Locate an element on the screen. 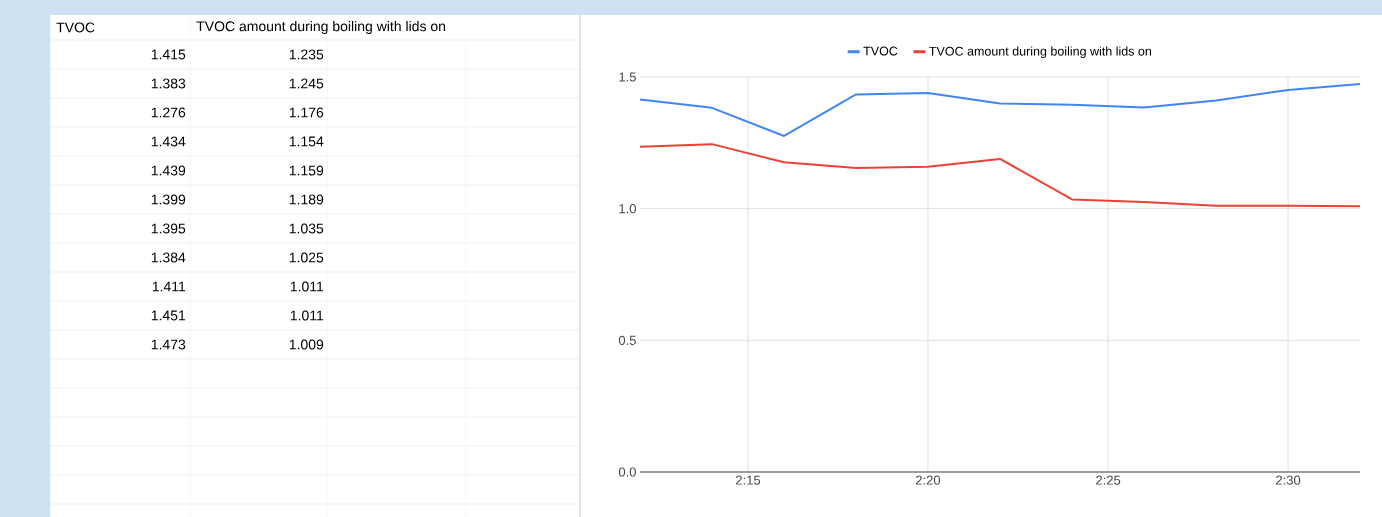  text: TVOC is located at coordinates (75, 27).